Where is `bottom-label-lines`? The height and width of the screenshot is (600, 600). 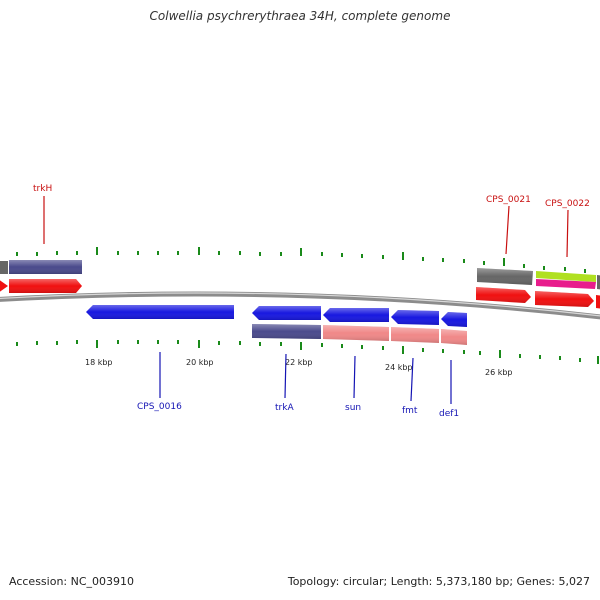 bottom-label-lines is located at coordinates (305, 378).